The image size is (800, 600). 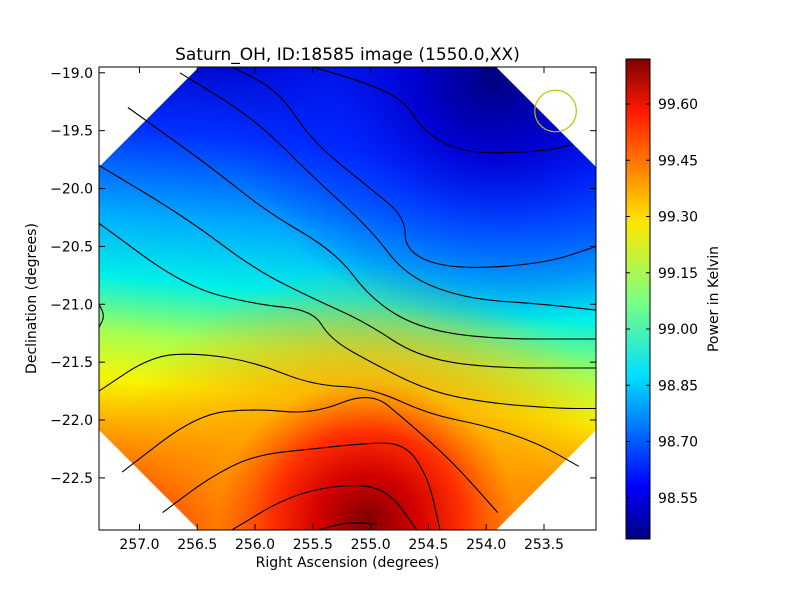 I want to click on x-tick-label: 256.0, so click(x=255, y=545).